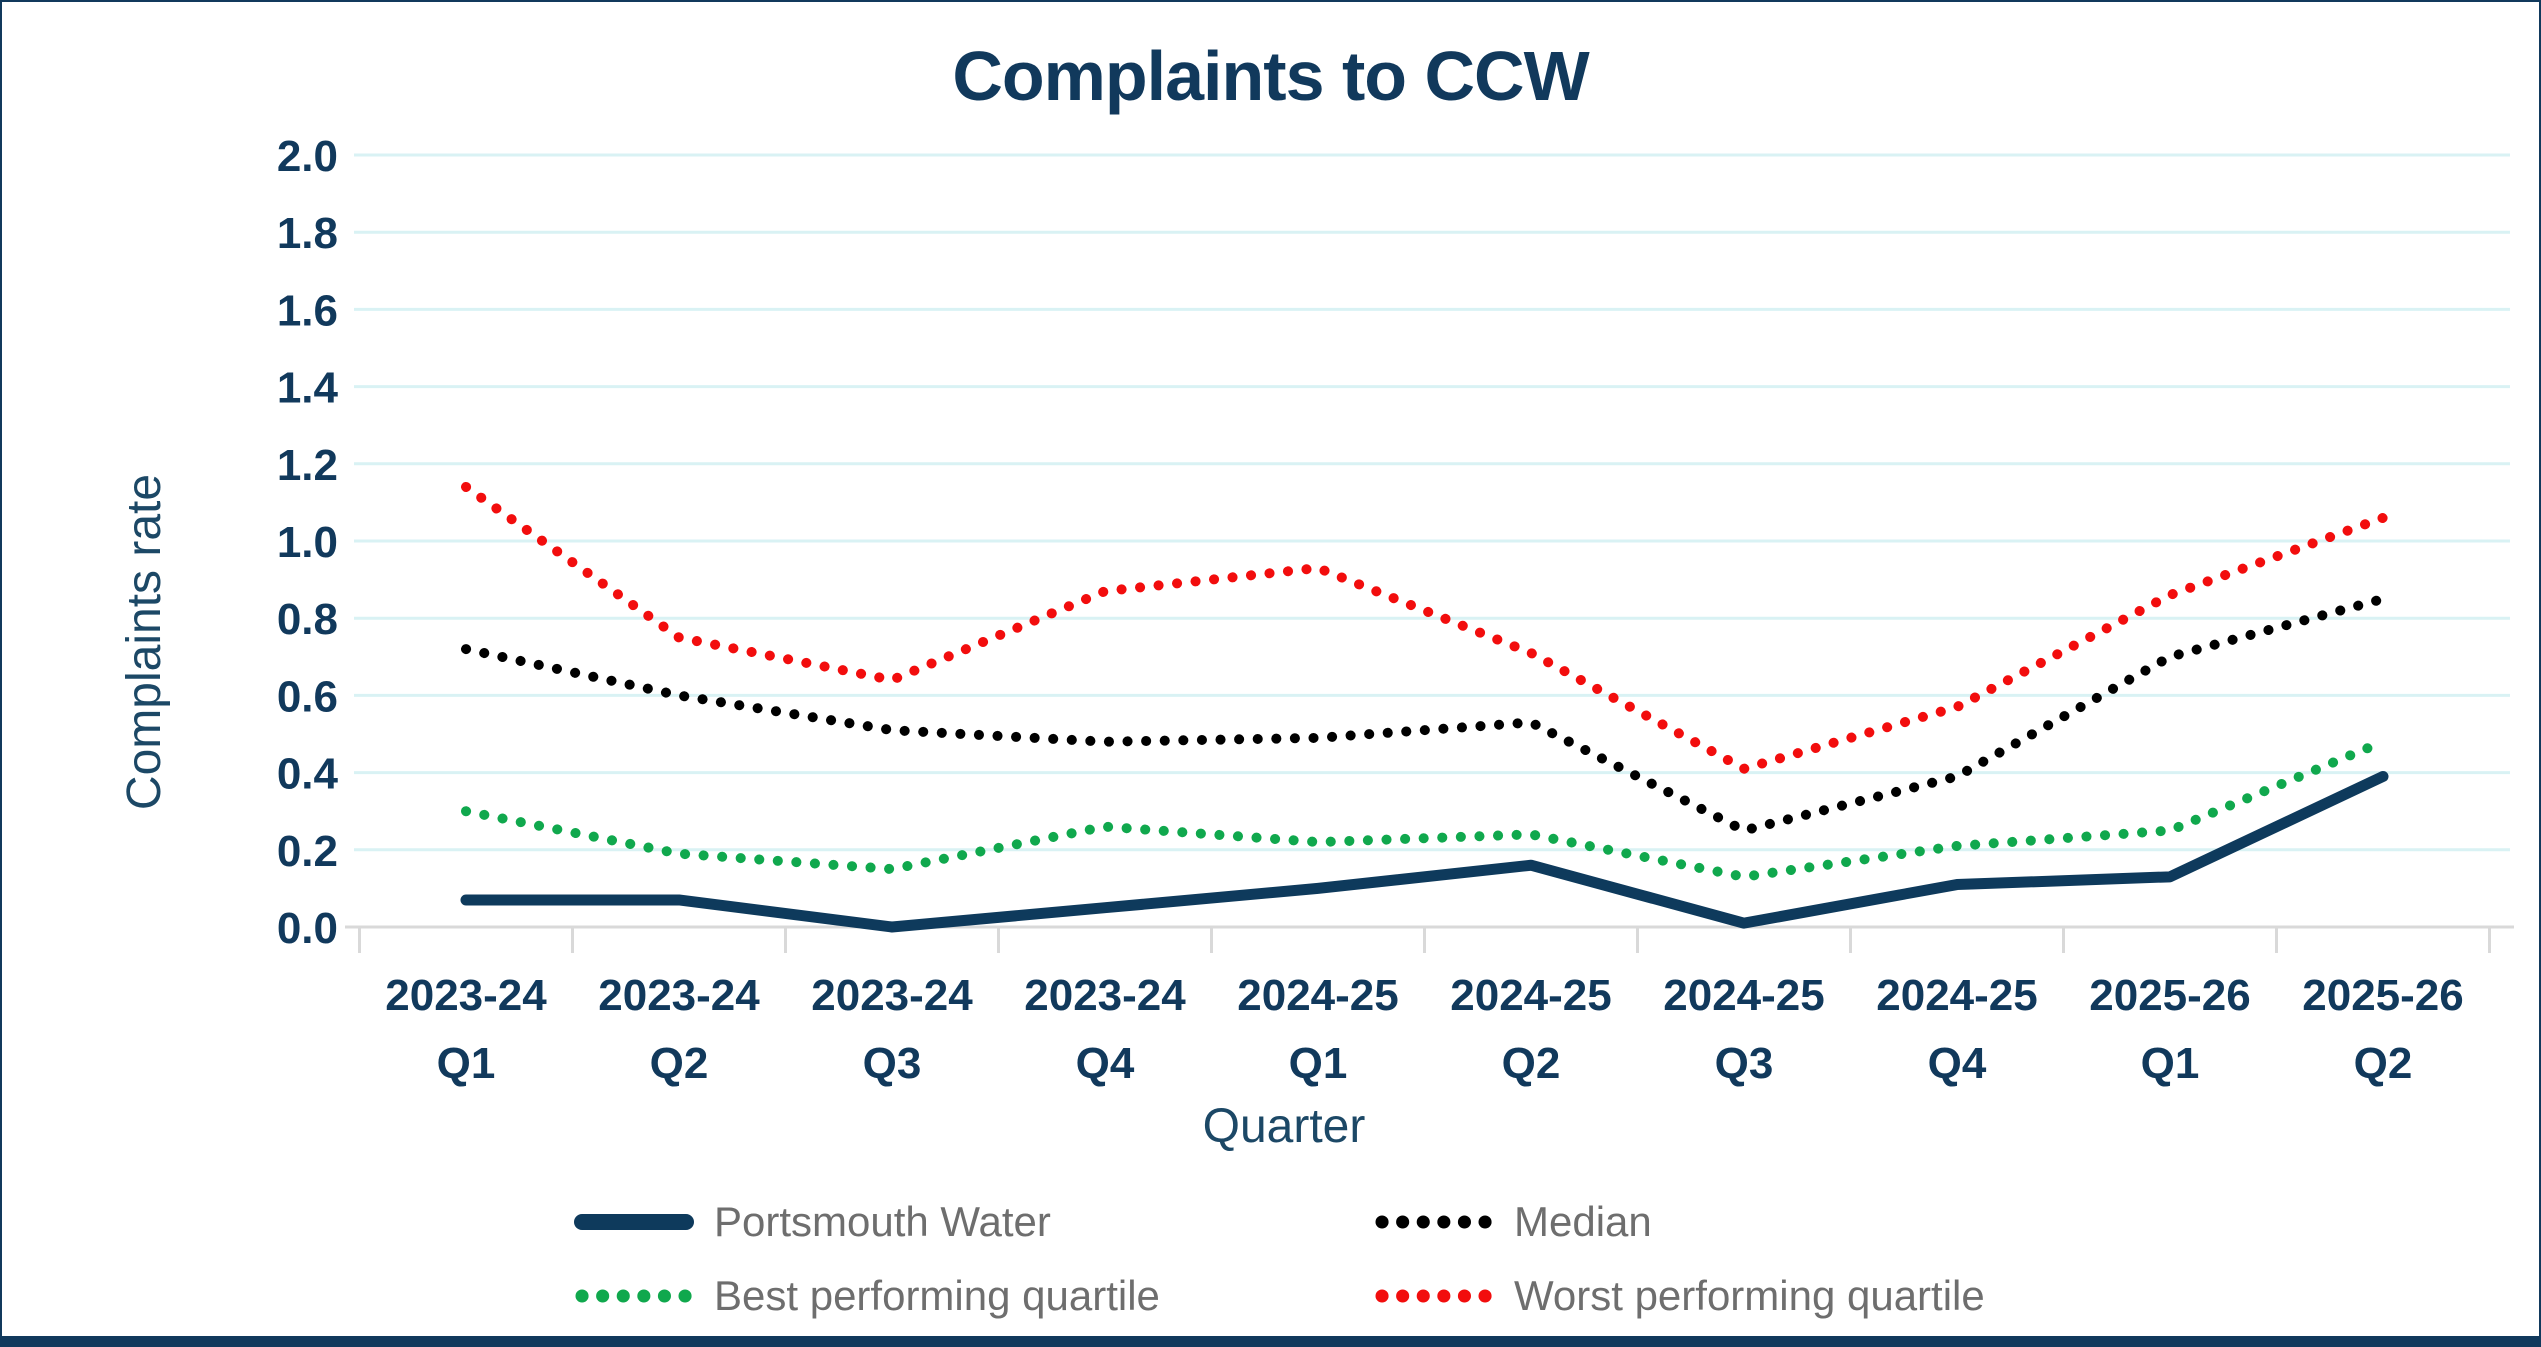 The width and height of the screenshot is (2541, 1347). Describe the element at coordinates (1424, 809) in the screenshot. I see `series-best-performing-quartile` at that location.